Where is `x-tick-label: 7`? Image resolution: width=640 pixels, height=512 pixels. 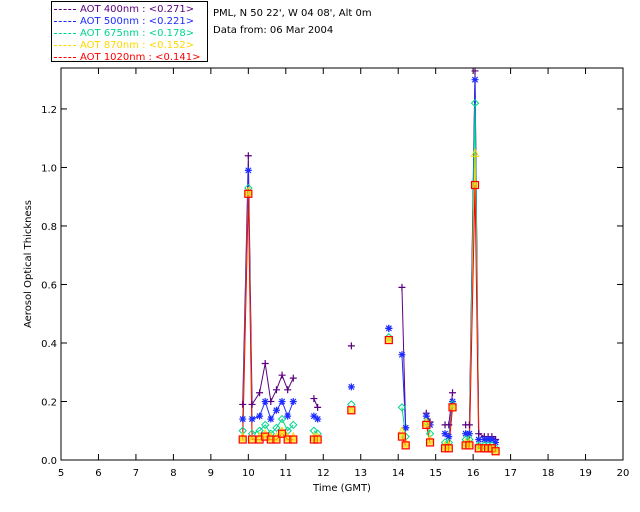
x-tick-label: 7 is located at coordinates (136, 473).